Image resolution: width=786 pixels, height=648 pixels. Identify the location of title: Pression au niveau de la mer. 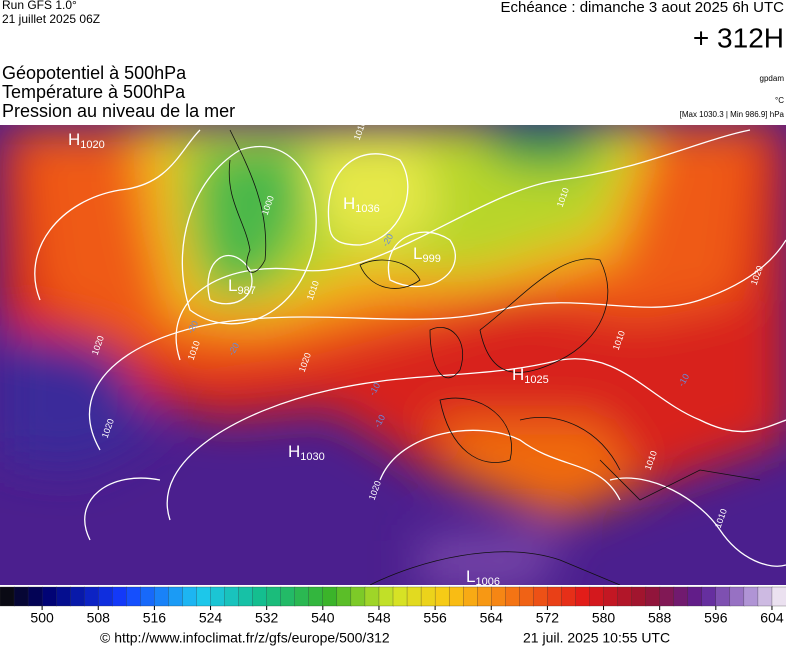
(118, 111).